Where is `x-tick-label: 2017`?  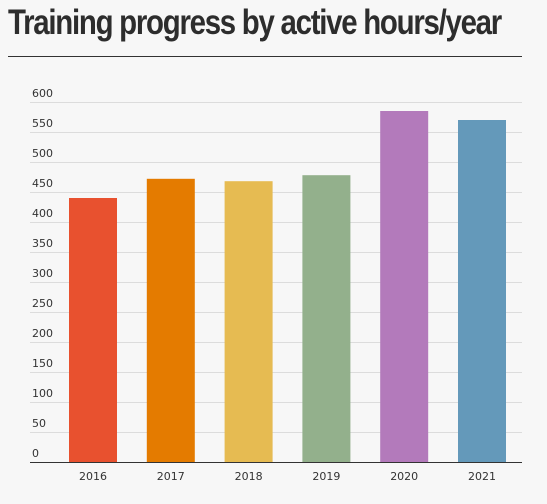
x-tick-label: 2017 is located at coordinates (171, 476).